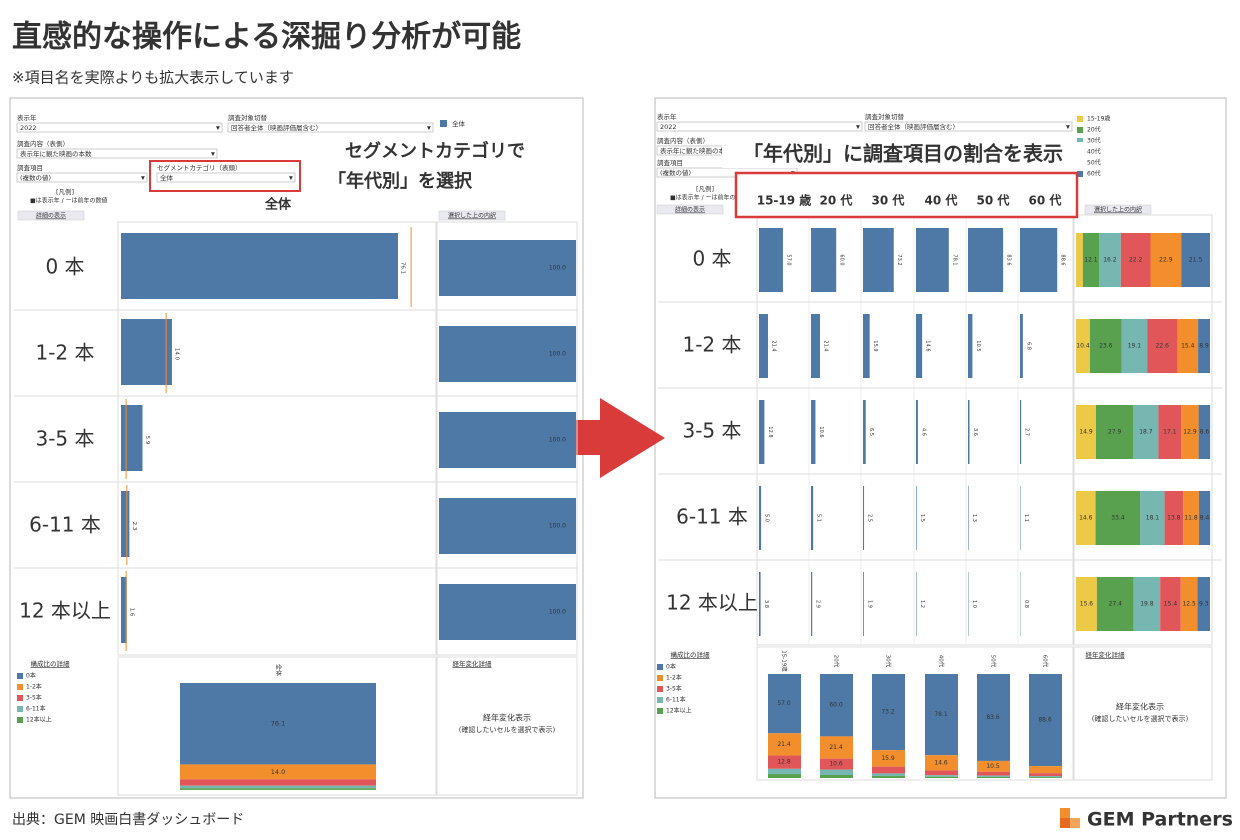  What do you see at coordinates (1118, 209) in the screenshot?
I see `button` at bounding box center [1118, 209].